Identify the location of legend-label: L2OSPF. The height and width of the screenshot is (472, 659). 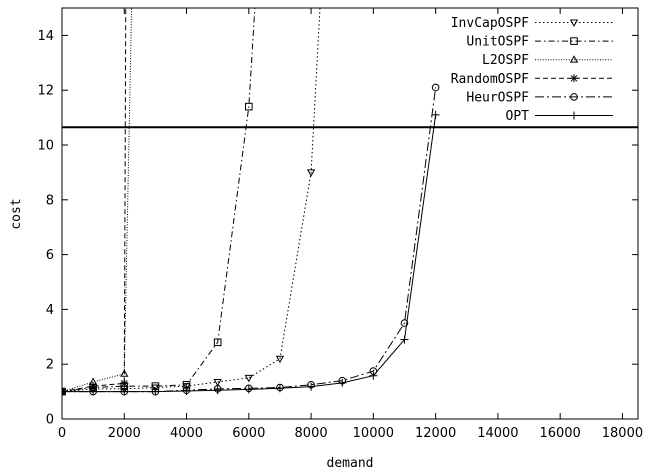
(505, 60).